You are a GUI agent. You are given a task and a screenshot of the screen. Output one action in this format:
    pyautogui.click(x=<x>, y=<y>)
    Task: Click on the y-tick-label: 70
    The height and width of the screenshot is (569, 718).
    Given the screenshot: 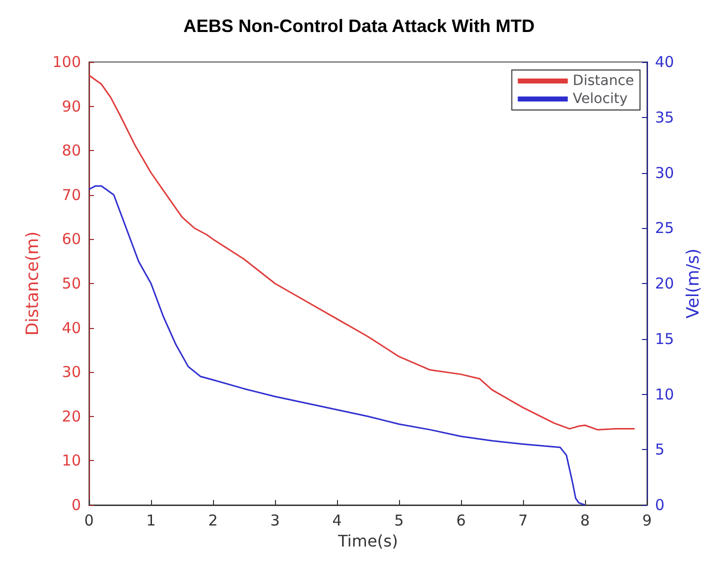 What is the action you would take?
    pyautogui.click(x=71, y=195)
    